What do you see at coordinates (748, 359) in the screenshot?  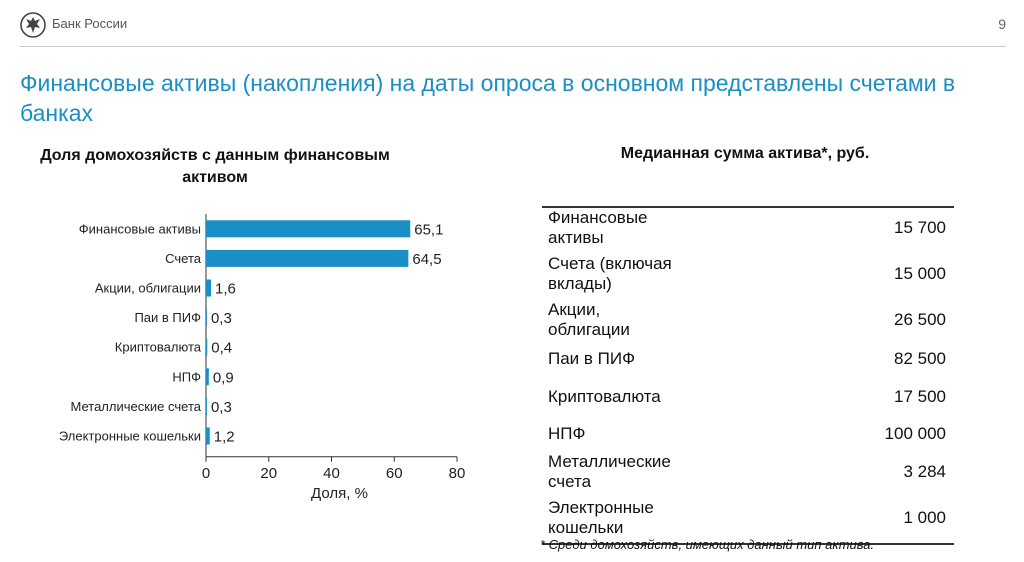 I see `table-row: Паи в ПИФ 82 500` at bounding box center [748, 359].